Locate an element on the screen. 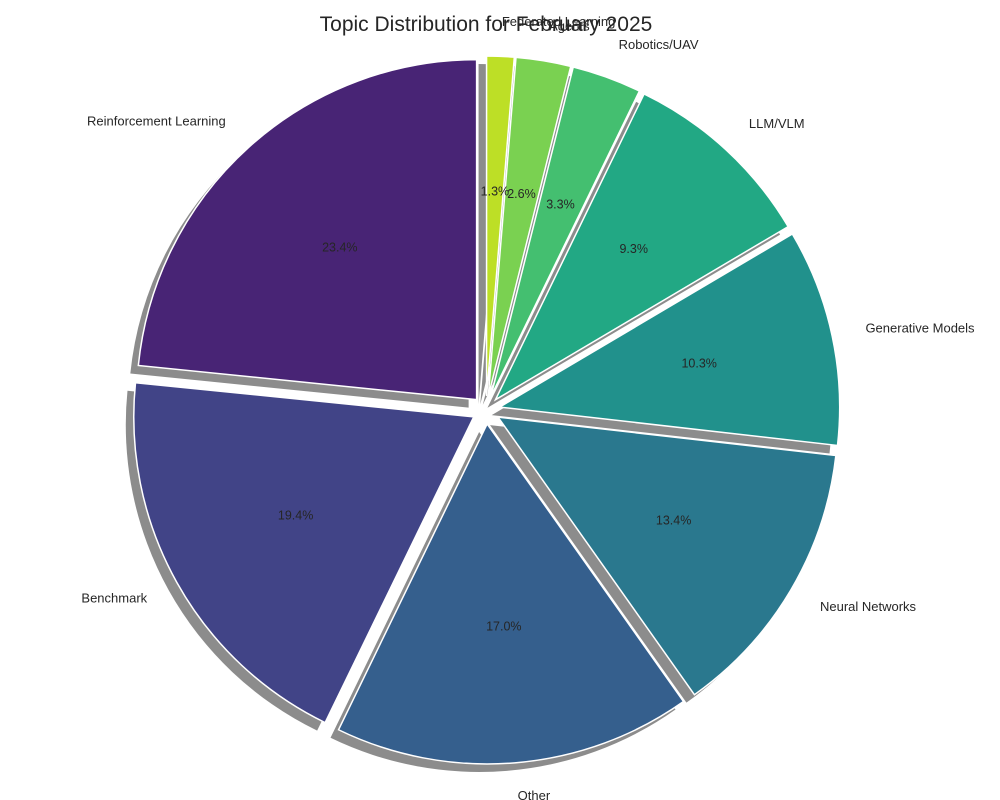  pie-slice-generative-models is located at coordinates (669, 339).